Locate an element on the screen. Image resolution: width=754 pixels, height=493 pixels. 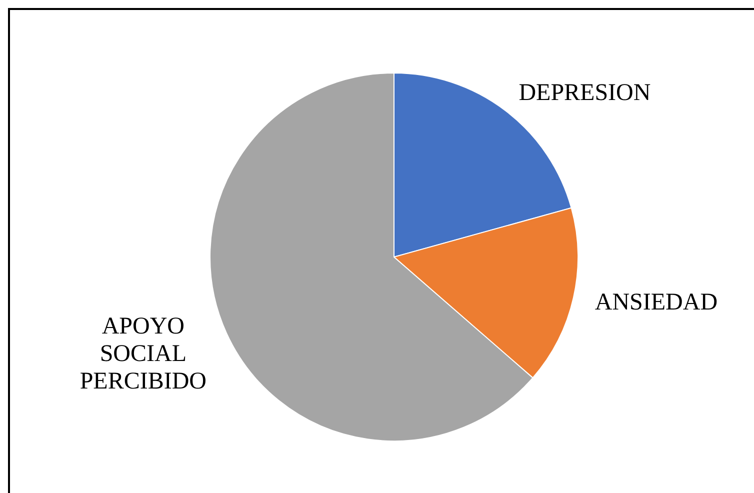
slice-label: APOYO SOCIAL PERCIBIDO is located at coordinates (143, 353).